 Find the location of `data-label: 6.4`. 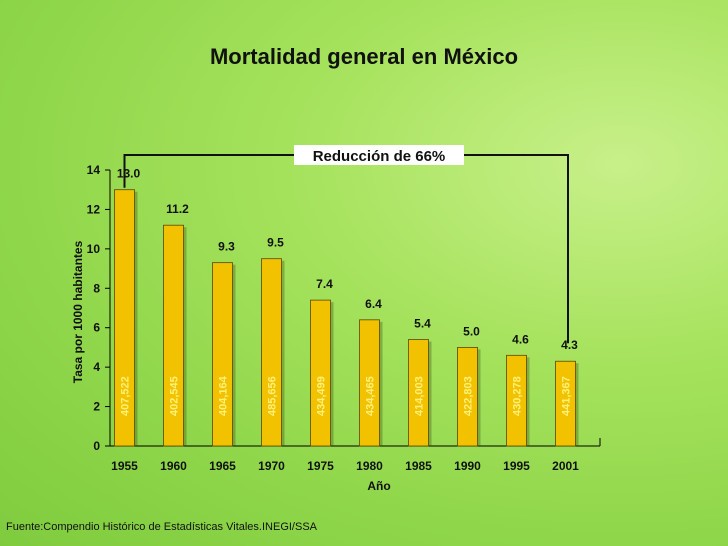

data-label: 6.4 is located at coordinates (373, 304).